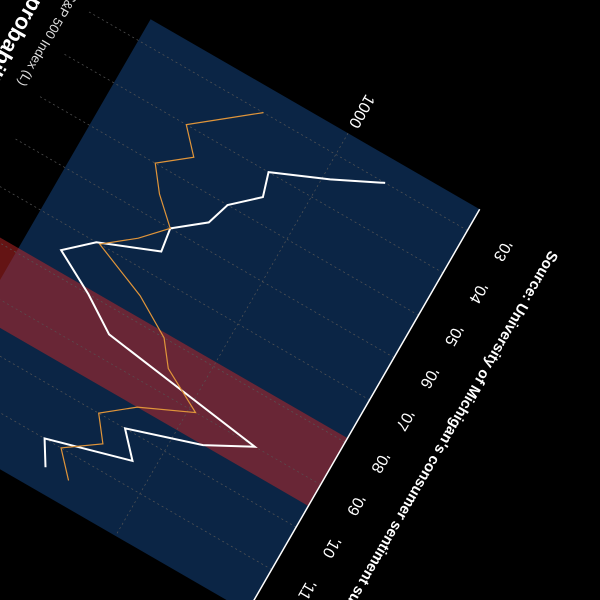 The image size is (600, 600). I want to click on y-tick-label: 1000, so click(361, 110).